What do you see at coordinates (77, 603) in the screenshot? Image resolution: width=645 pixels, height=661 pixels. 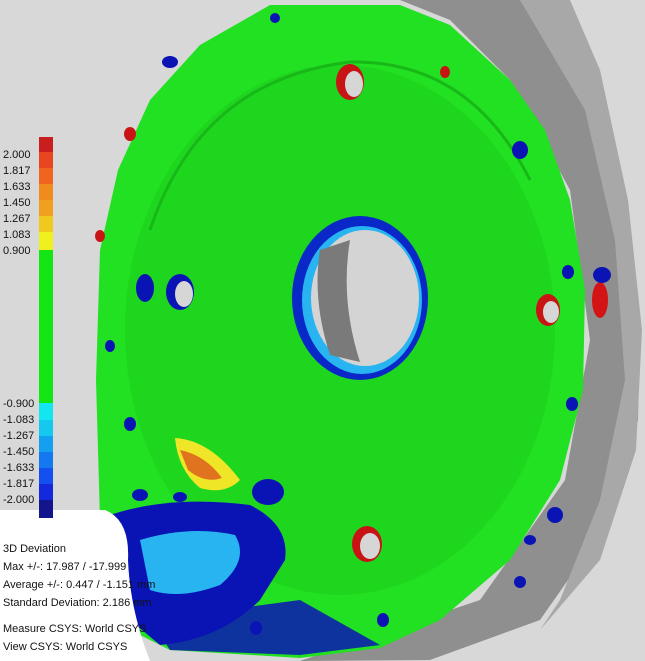 I see `stats-std-dev: Standard Deviation: 2.186 mm` at bounding box center [77, 603].